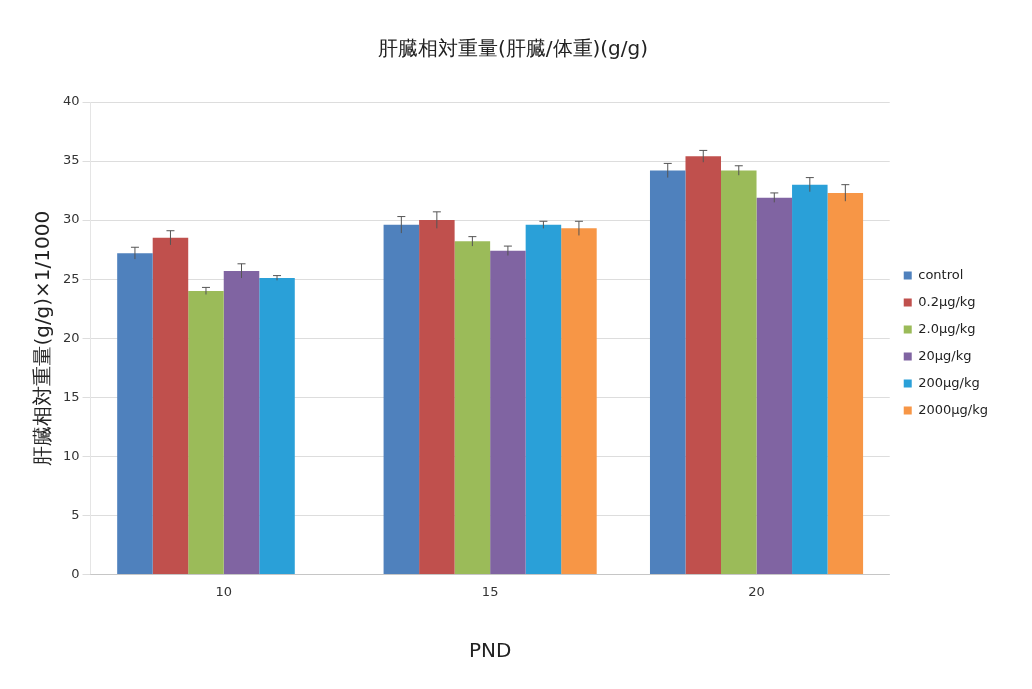 The height and width of the screenshot is (689, 1032). What do you see at coordinates (71, 337) in the screenshot?
I see `y-tick-label: 20` at bounding box center [71, 337].